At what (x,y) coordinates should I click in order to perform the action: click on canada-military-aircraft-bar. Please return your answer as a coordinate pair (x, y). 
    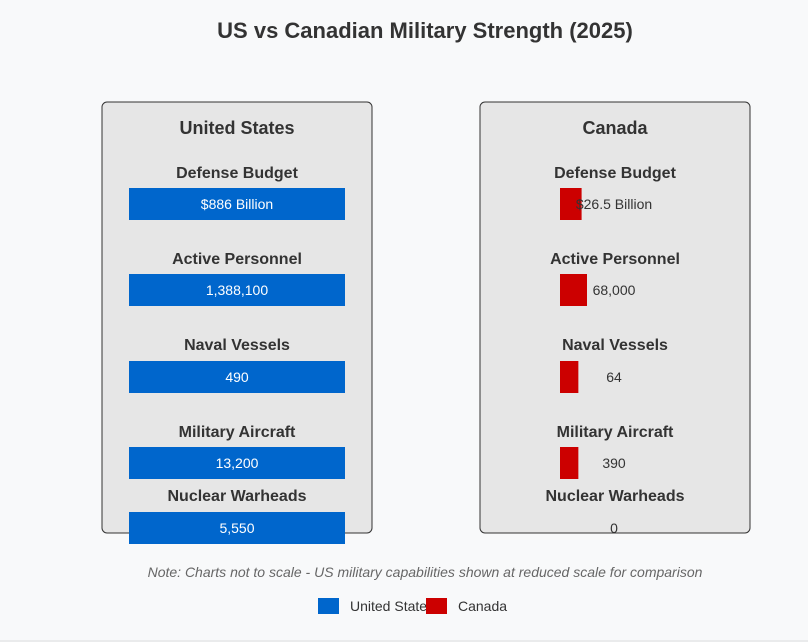
    Looking at the image, I should click on (569, 463).